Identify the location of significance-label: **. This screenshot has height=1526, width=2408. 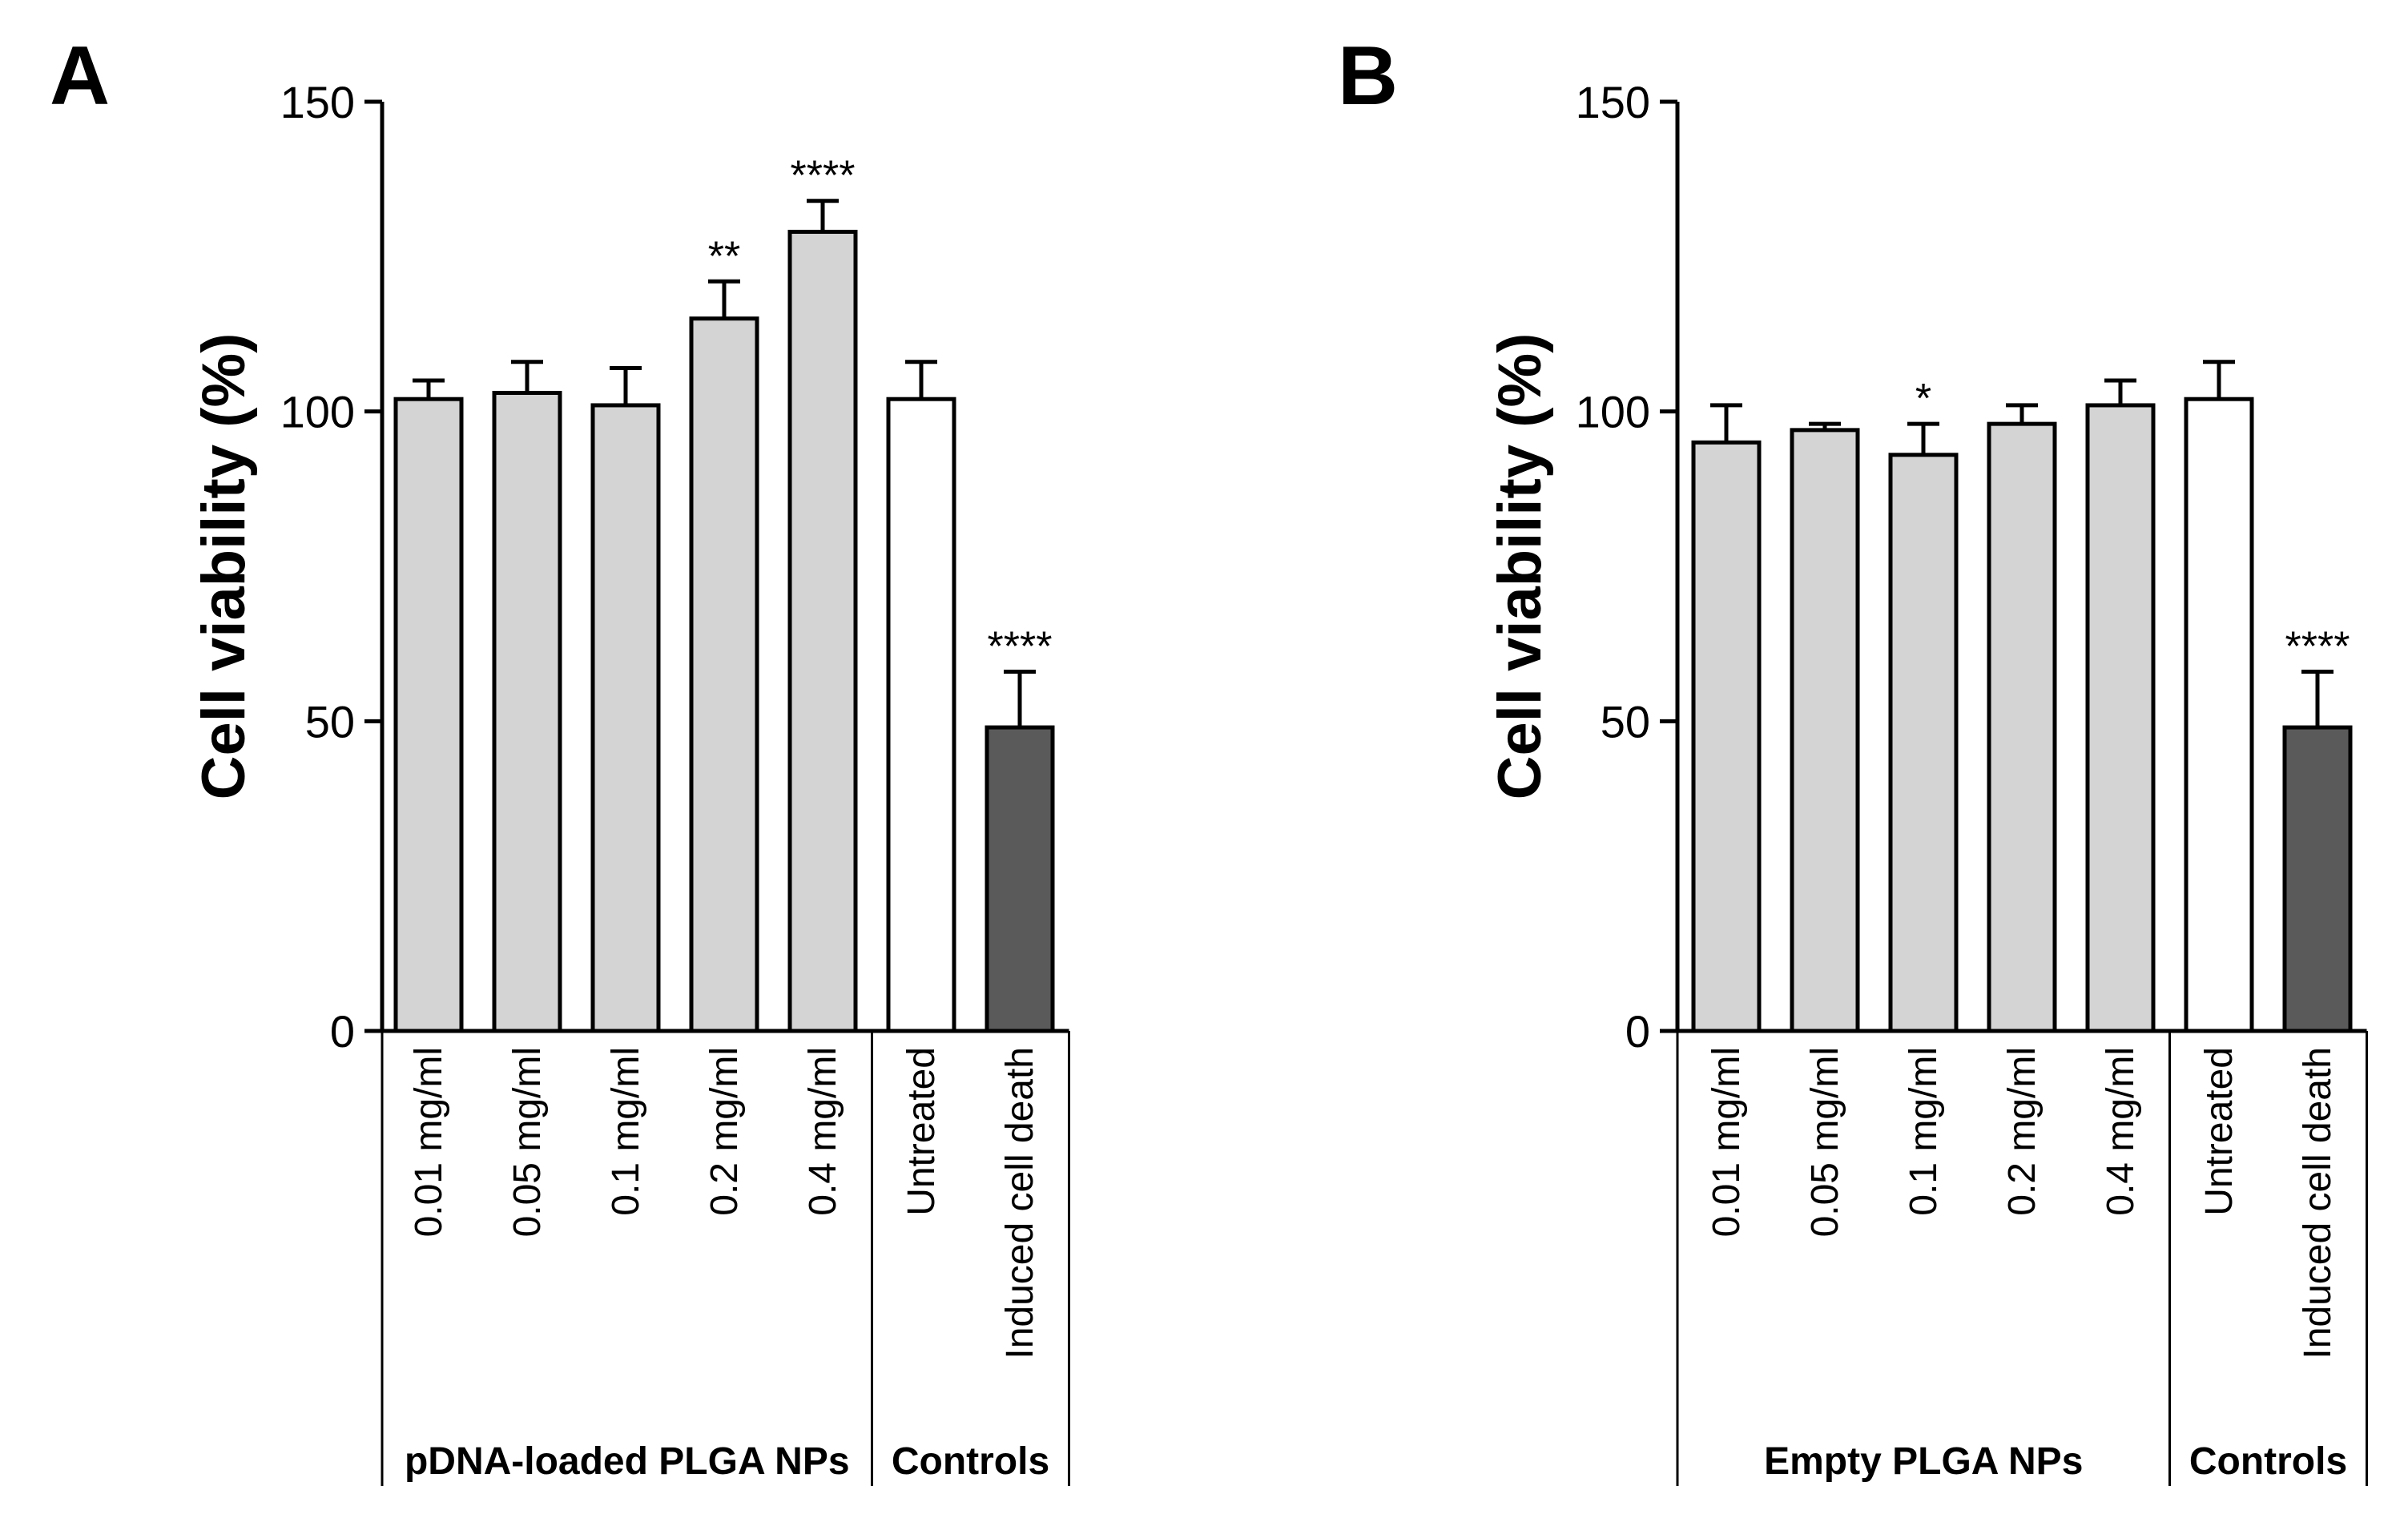
(724, 256).